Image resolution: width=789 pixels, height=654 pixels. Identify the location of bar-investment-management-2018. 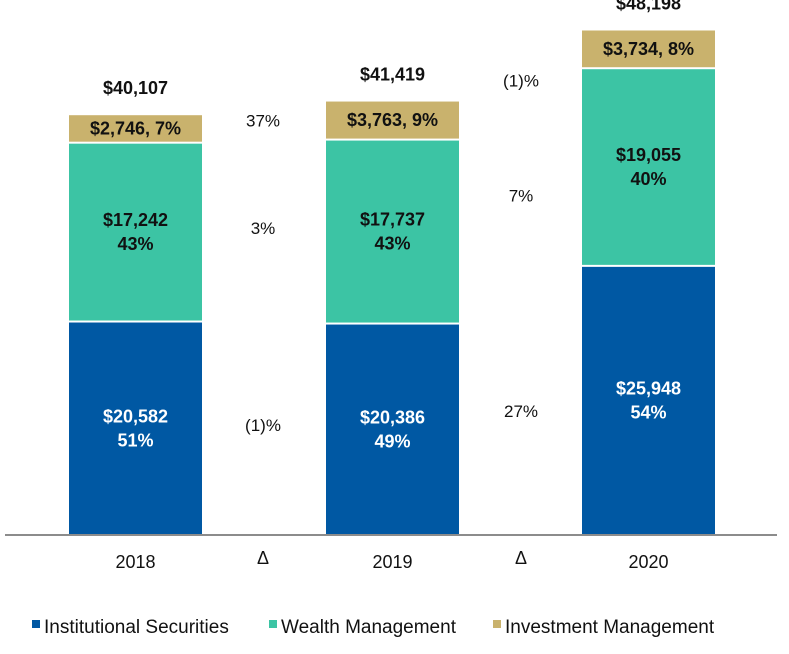
(135, 128).